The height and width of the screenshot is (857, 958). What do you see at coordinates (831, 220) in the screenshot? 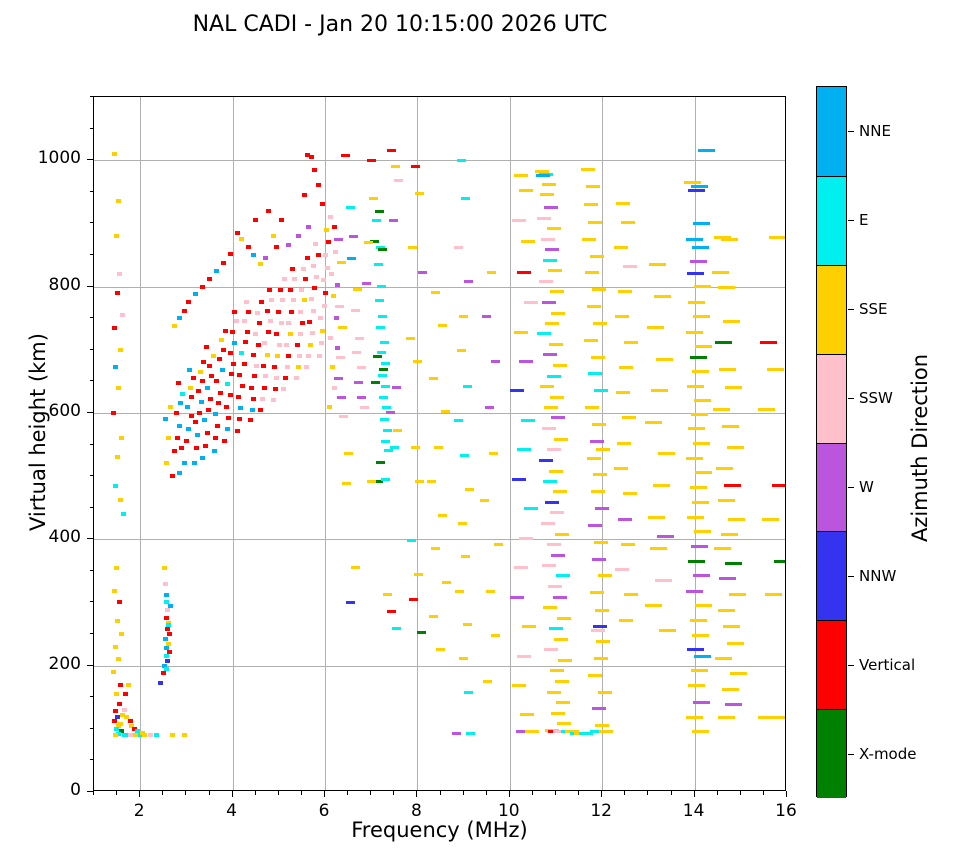
I see `colorbar-segment-e` at bounding box center [831, 220].